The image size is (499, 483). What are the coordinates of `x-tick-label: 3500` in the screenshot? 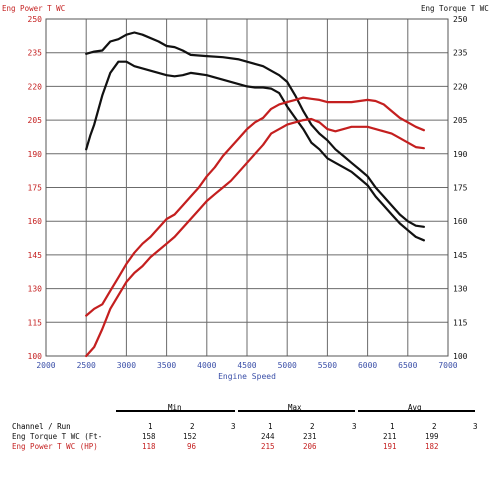 It's located at (166, 365).